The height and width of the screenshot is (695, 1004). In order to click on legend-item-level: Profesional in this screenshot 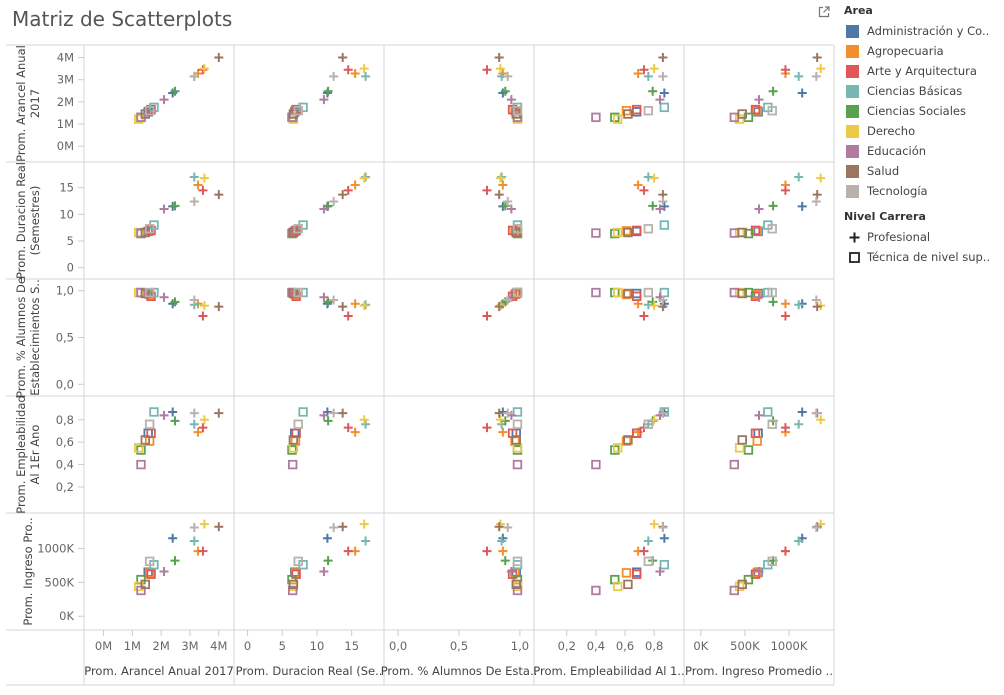, I will do `click(924, 238)`.